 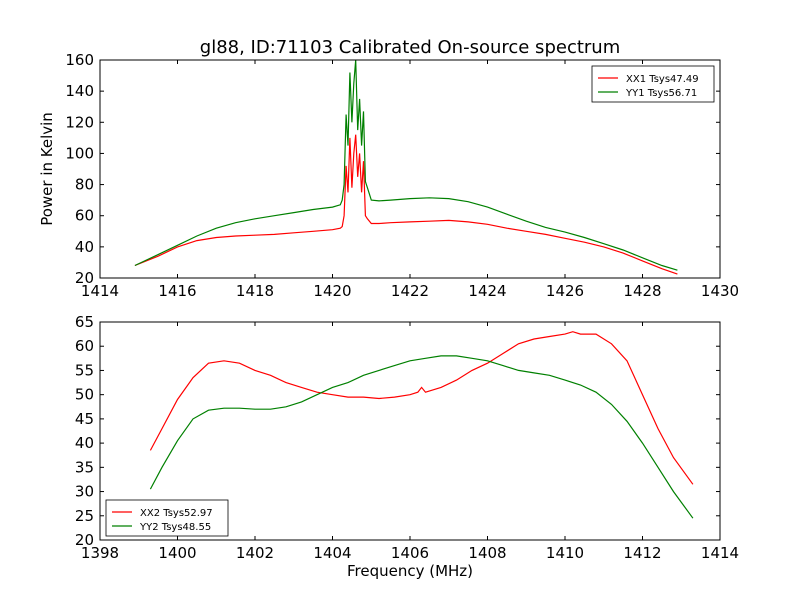 What do you see at coordinates (175, 527) in the screenshot?
I see `legend-label: YY2 Tsys48.55` at bounding box center [175, 527].